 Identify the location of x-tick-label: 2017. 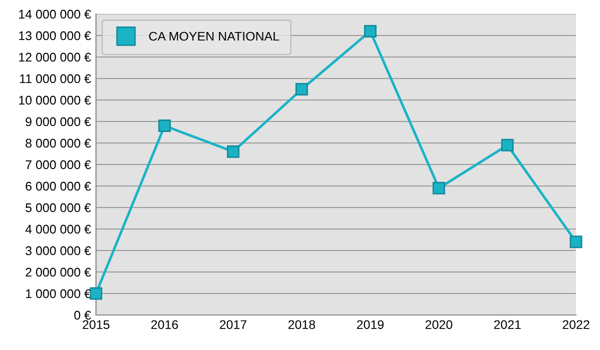
(233, 325).